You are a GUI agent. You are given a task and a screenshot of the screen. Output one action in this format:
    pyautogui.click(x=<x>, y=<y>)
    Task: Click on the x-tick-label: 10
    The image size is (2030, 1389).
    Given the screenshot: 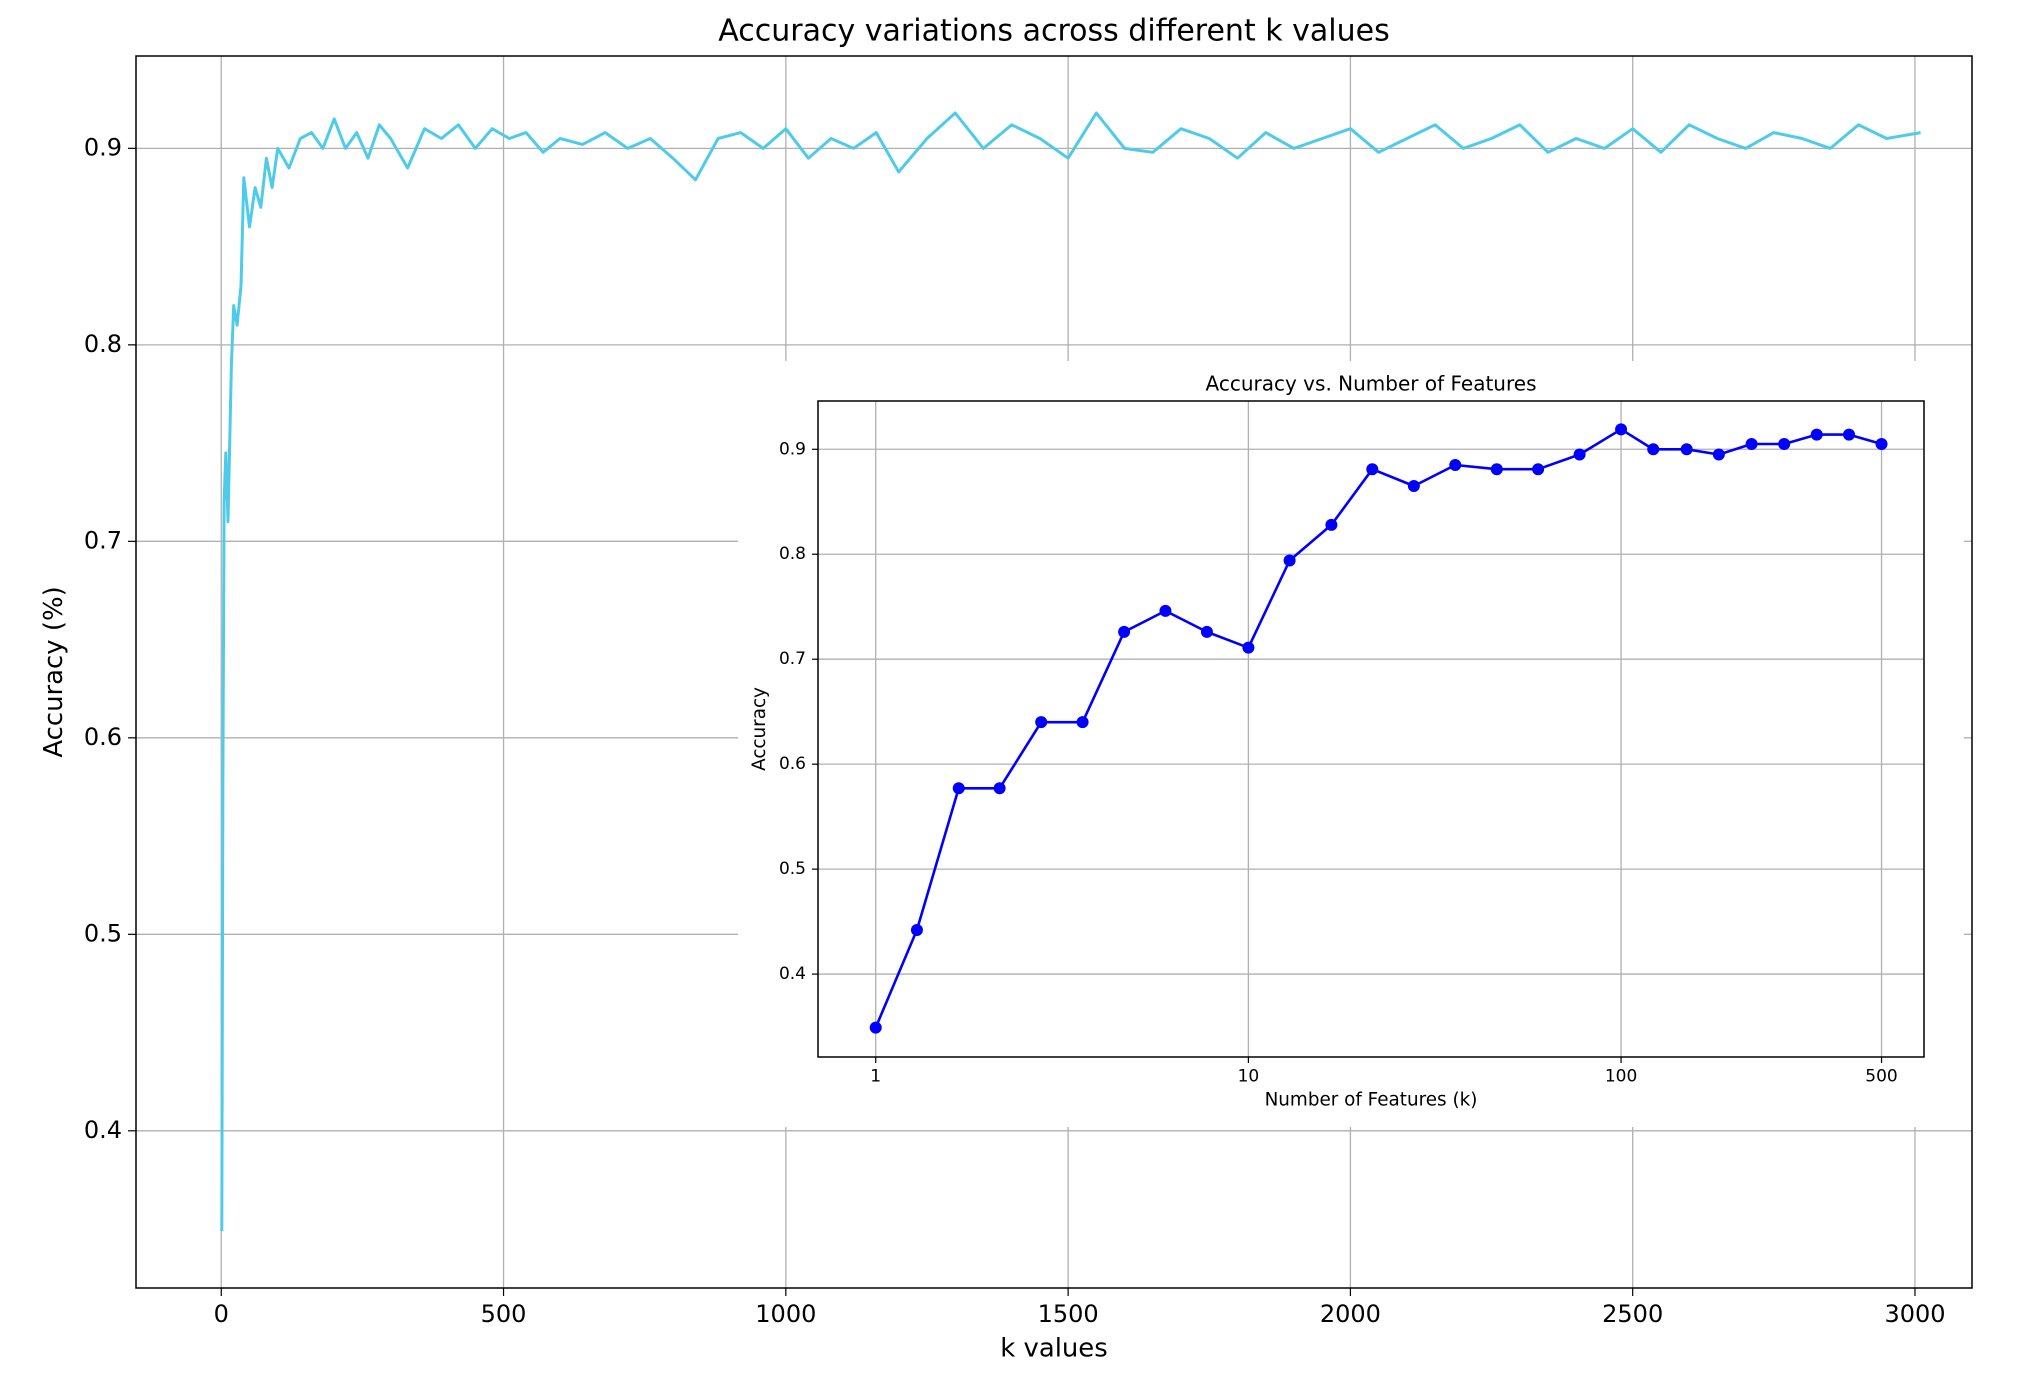 What is the action you would take?
    pyautogui.click(x=1249, y=1077)
    